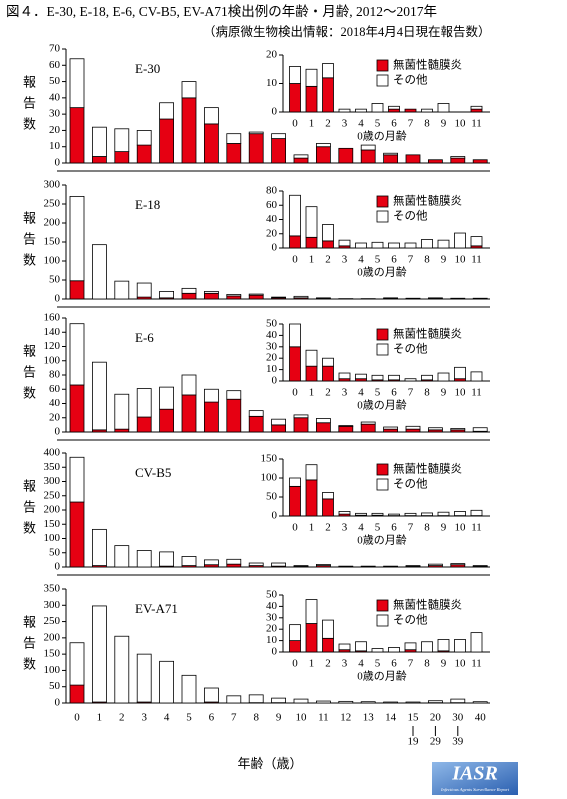 This screenshot has height=799, width=567. What do you see at coordinates (52, 654) in the screenshot?
I see `y-tick-label: 150` at bounding box center [52, 654].